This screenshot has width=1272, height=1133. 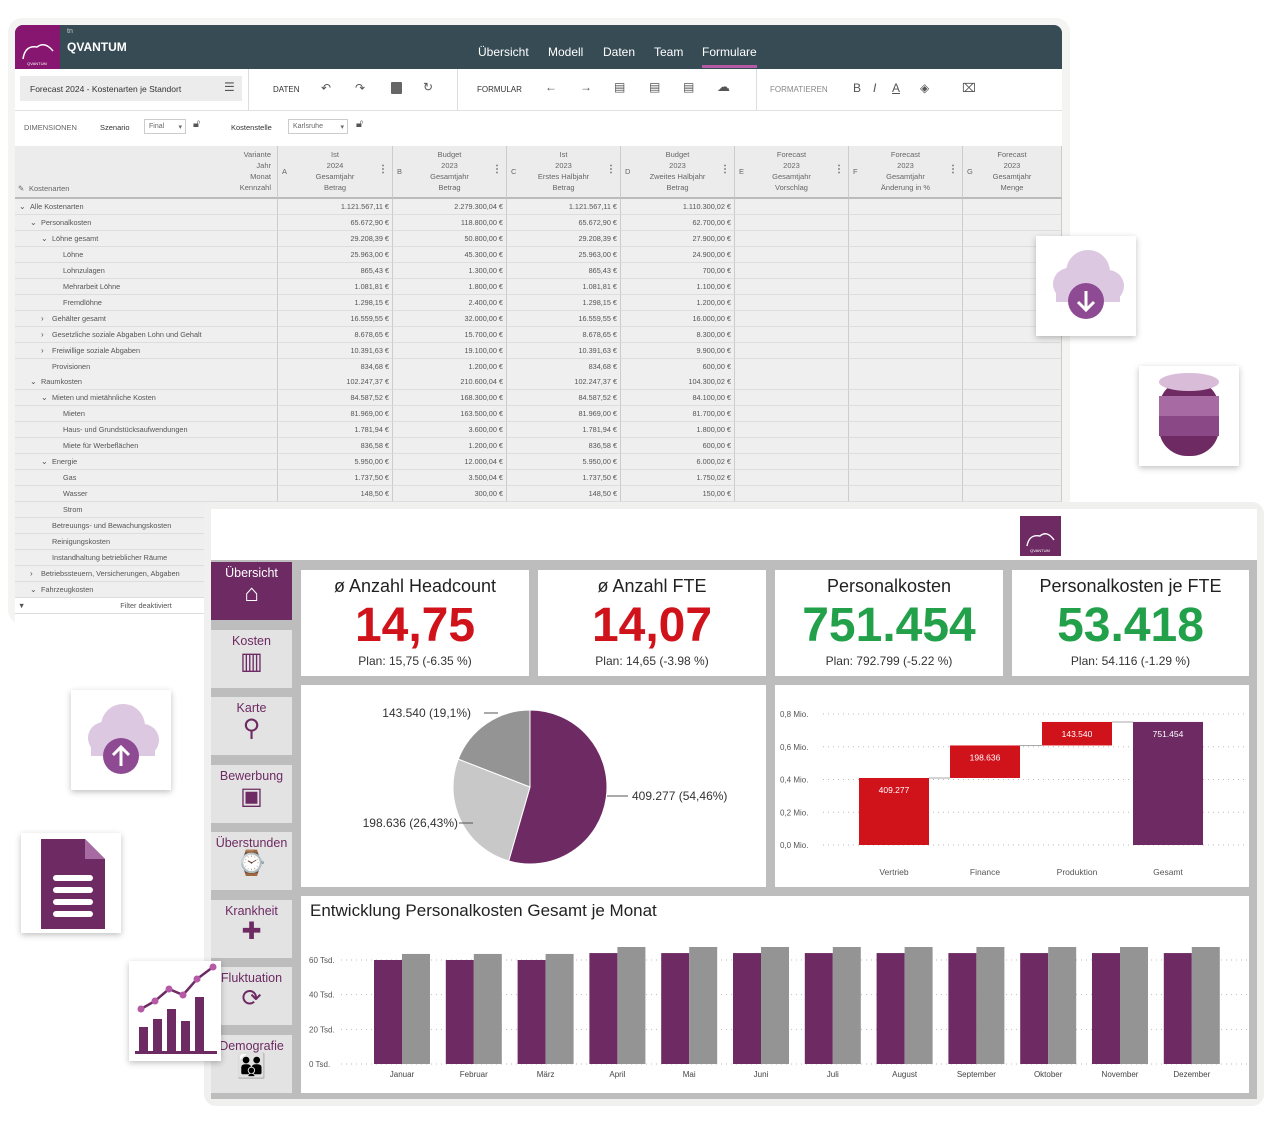 I want to click on table-row: Gas, so click(x=146, y=478).